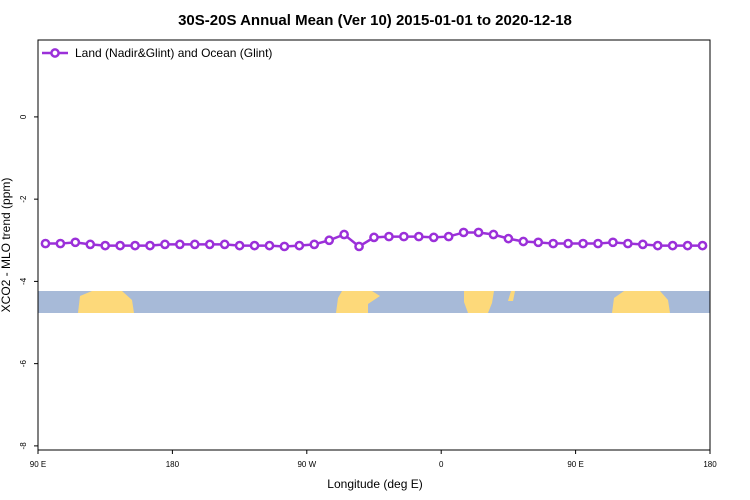  Describe the element at coordinates (23, 281) in the screenshot. I see `y-tick-label: -4` at that location.